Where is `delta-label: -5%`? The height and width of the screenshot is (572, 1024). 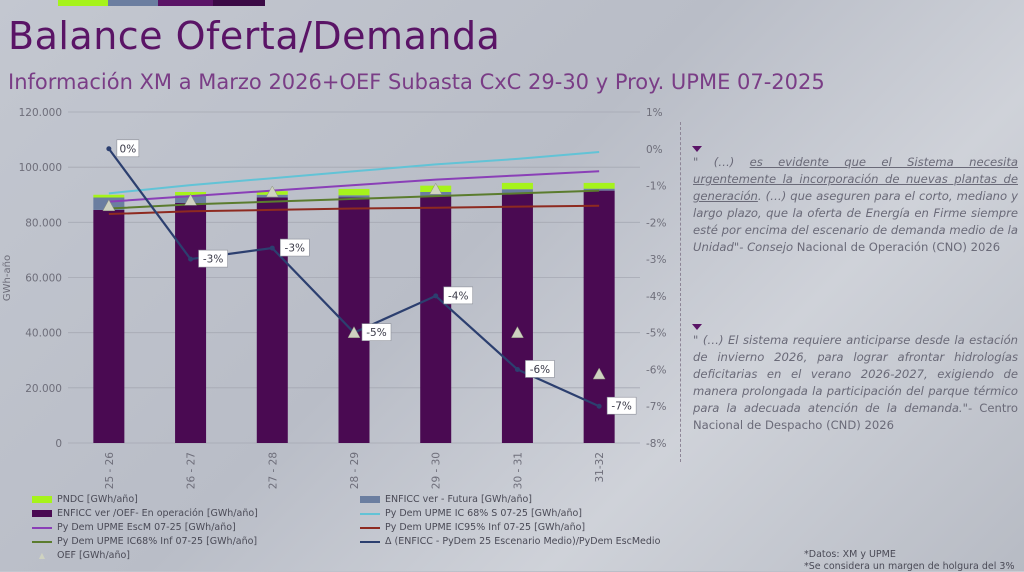 delta-label: -5% is located at coordinates (376, 333).